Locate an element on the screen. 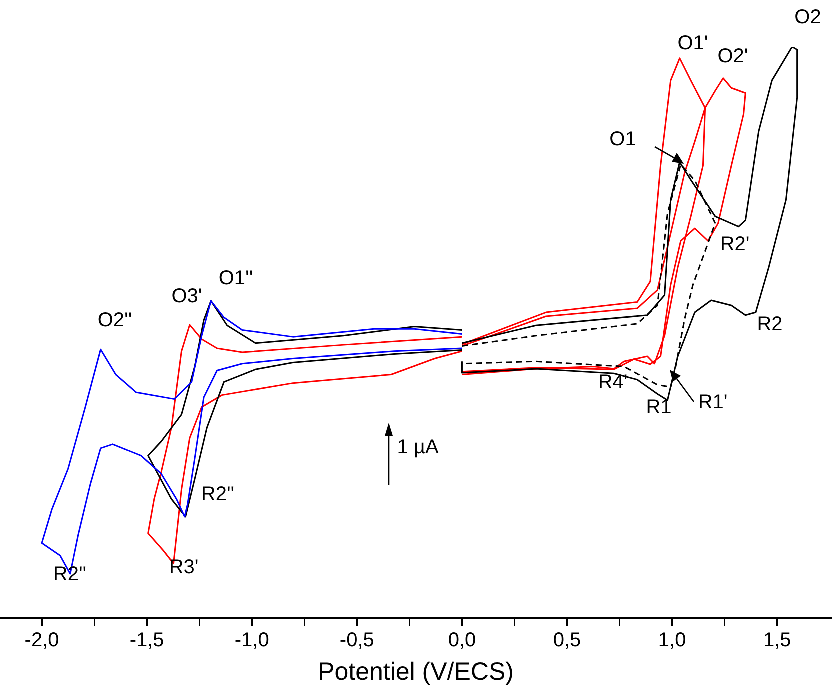 The image size is (832, 696). text: O2 is located at coordinates (808, 17).